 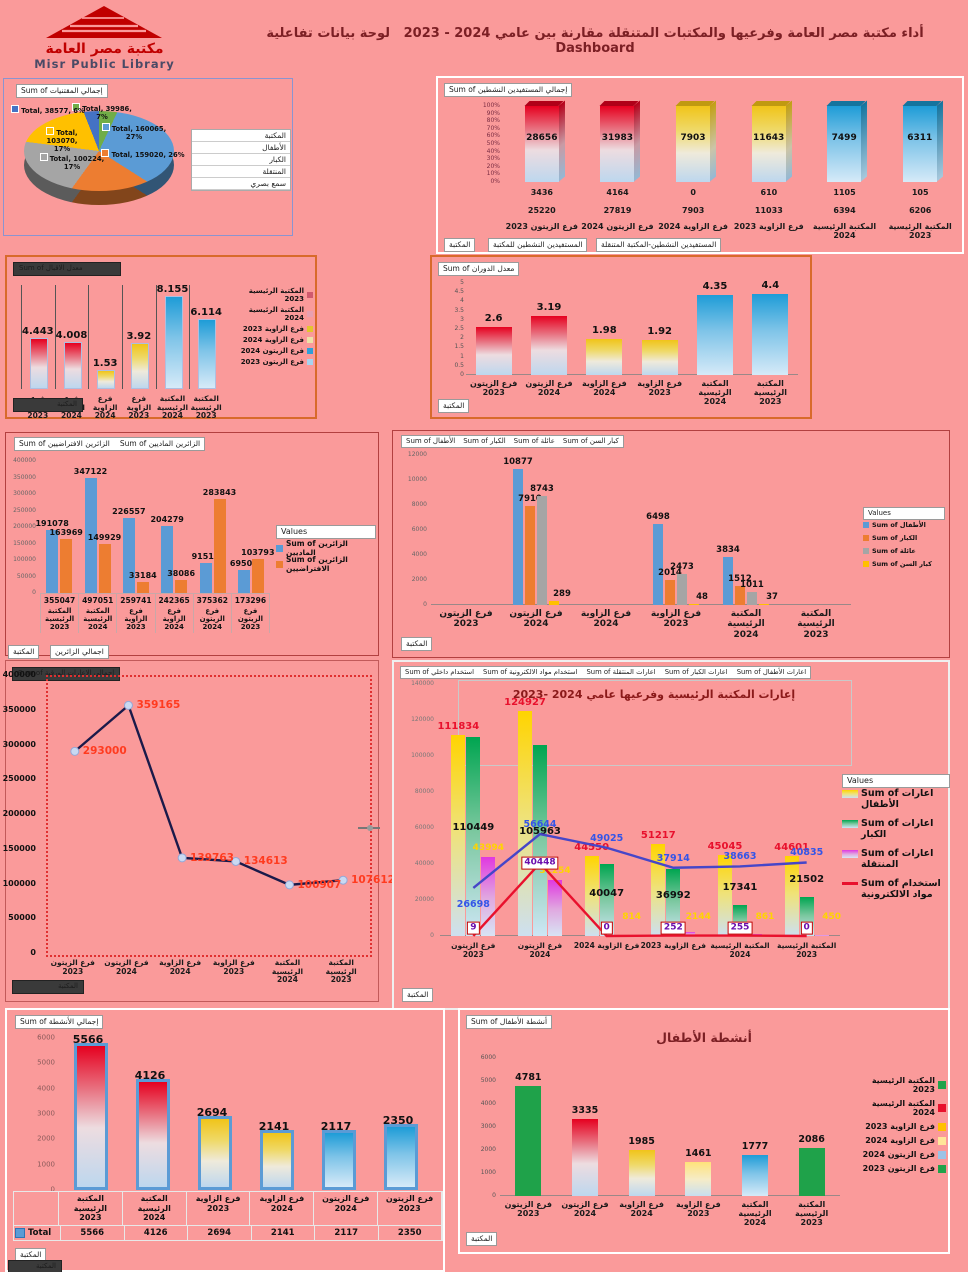 I want to click on legend-item: Sum of اعارات الأطفال, so click(x=895, y=799).